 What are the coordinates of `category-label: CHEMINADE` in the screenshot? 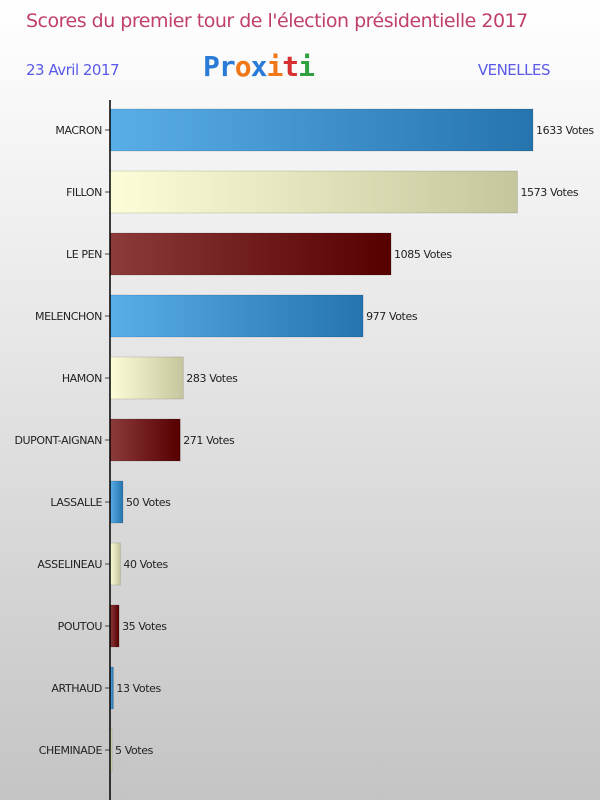 It's located at (71, 750).